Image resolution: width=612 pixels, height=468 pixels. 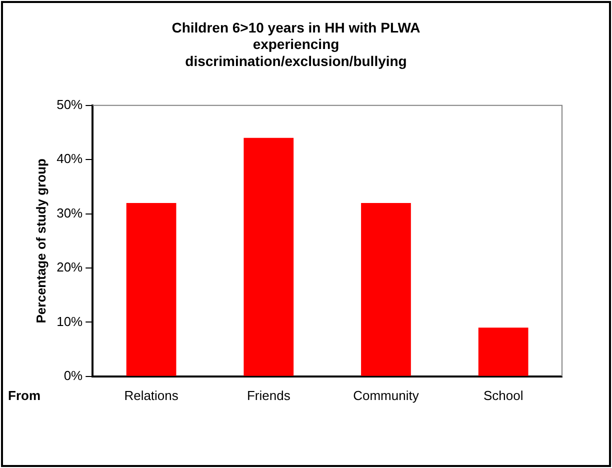 What do you see at coordinates (151, 395) in the screenshot?
I see `x-tick-label: Relations` at bounding box center [151, 395].